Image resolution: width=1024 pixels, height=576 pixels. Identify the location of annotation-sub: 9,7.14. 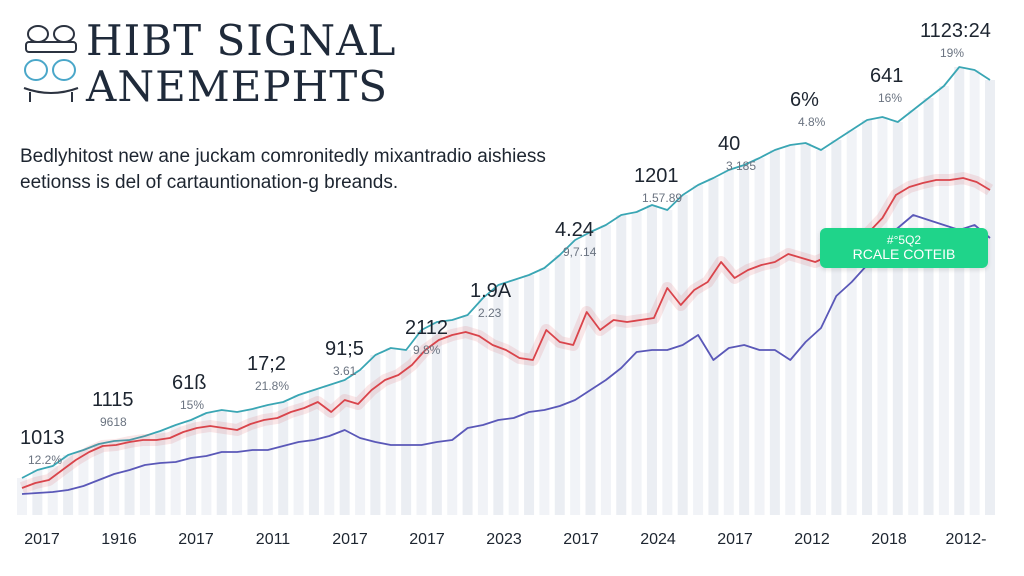
(580, 252).